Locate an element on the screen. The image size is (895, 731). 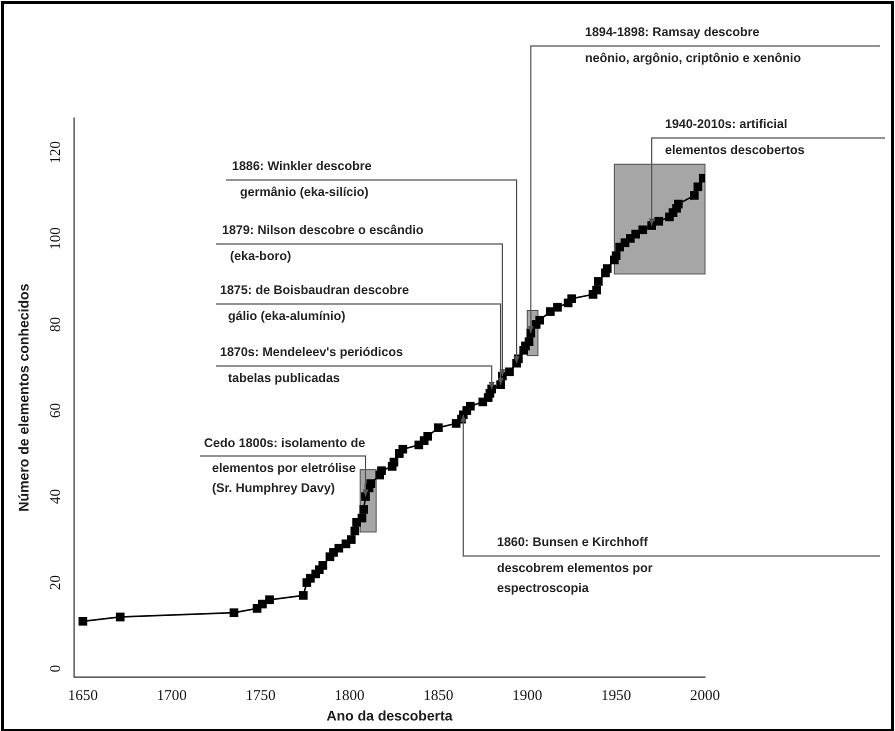
y-tick-label: 40 is located at coordinates (56, 496).